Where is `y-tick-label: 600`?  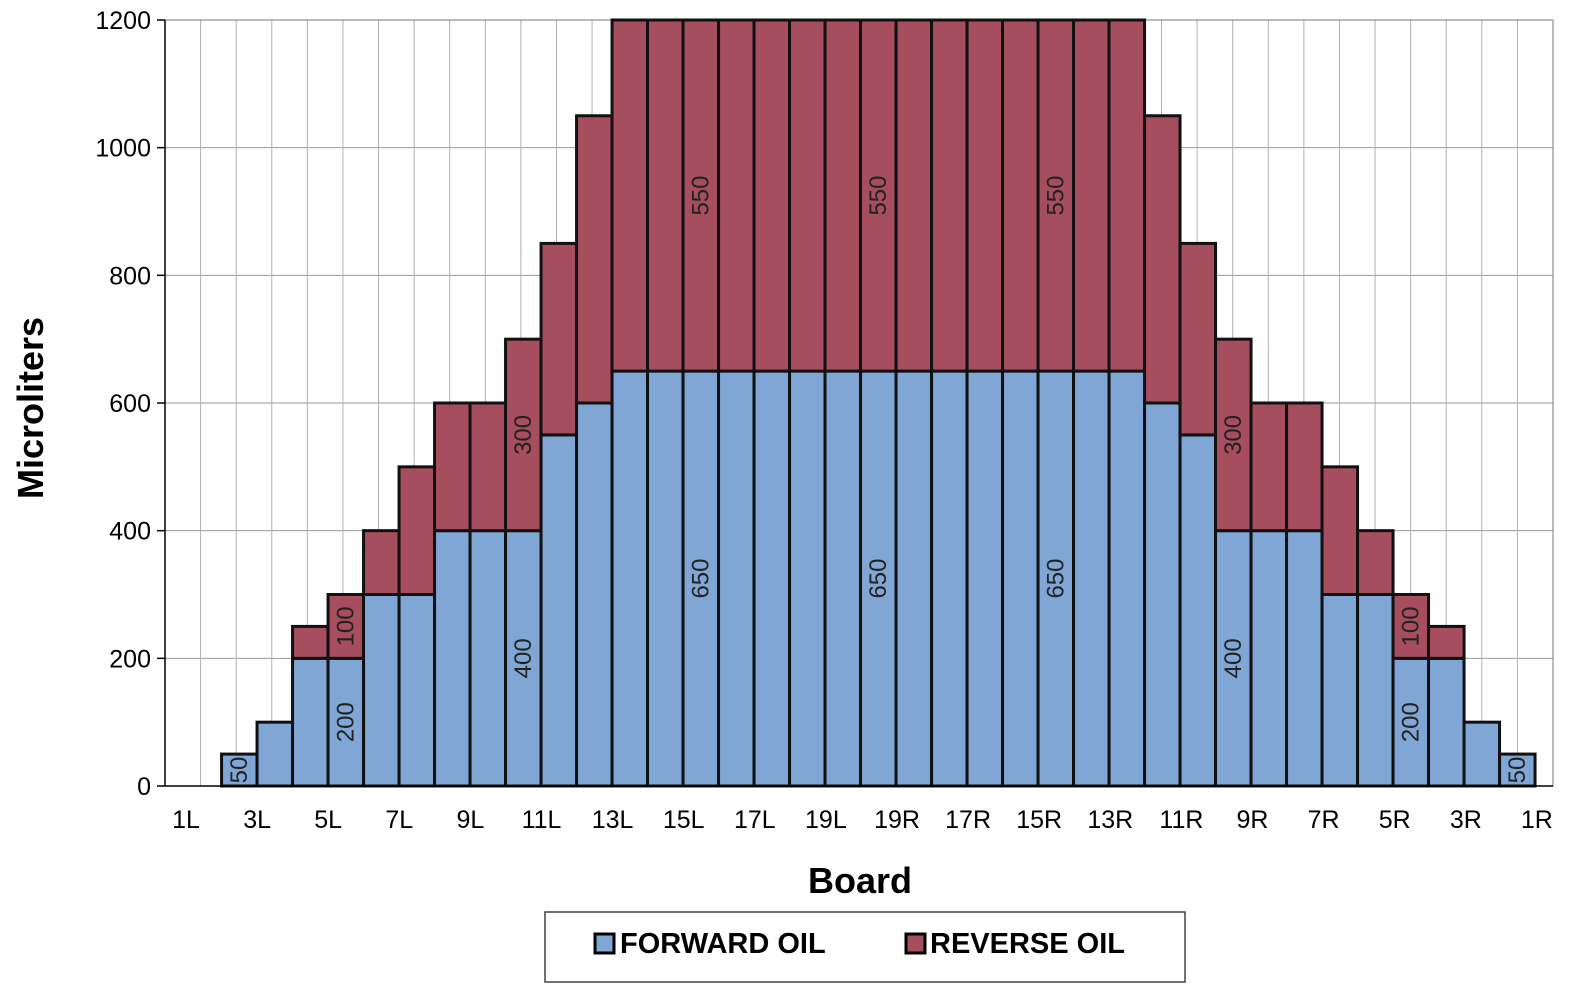 y-tick-label: 600 is located at coordinates (130, 404).